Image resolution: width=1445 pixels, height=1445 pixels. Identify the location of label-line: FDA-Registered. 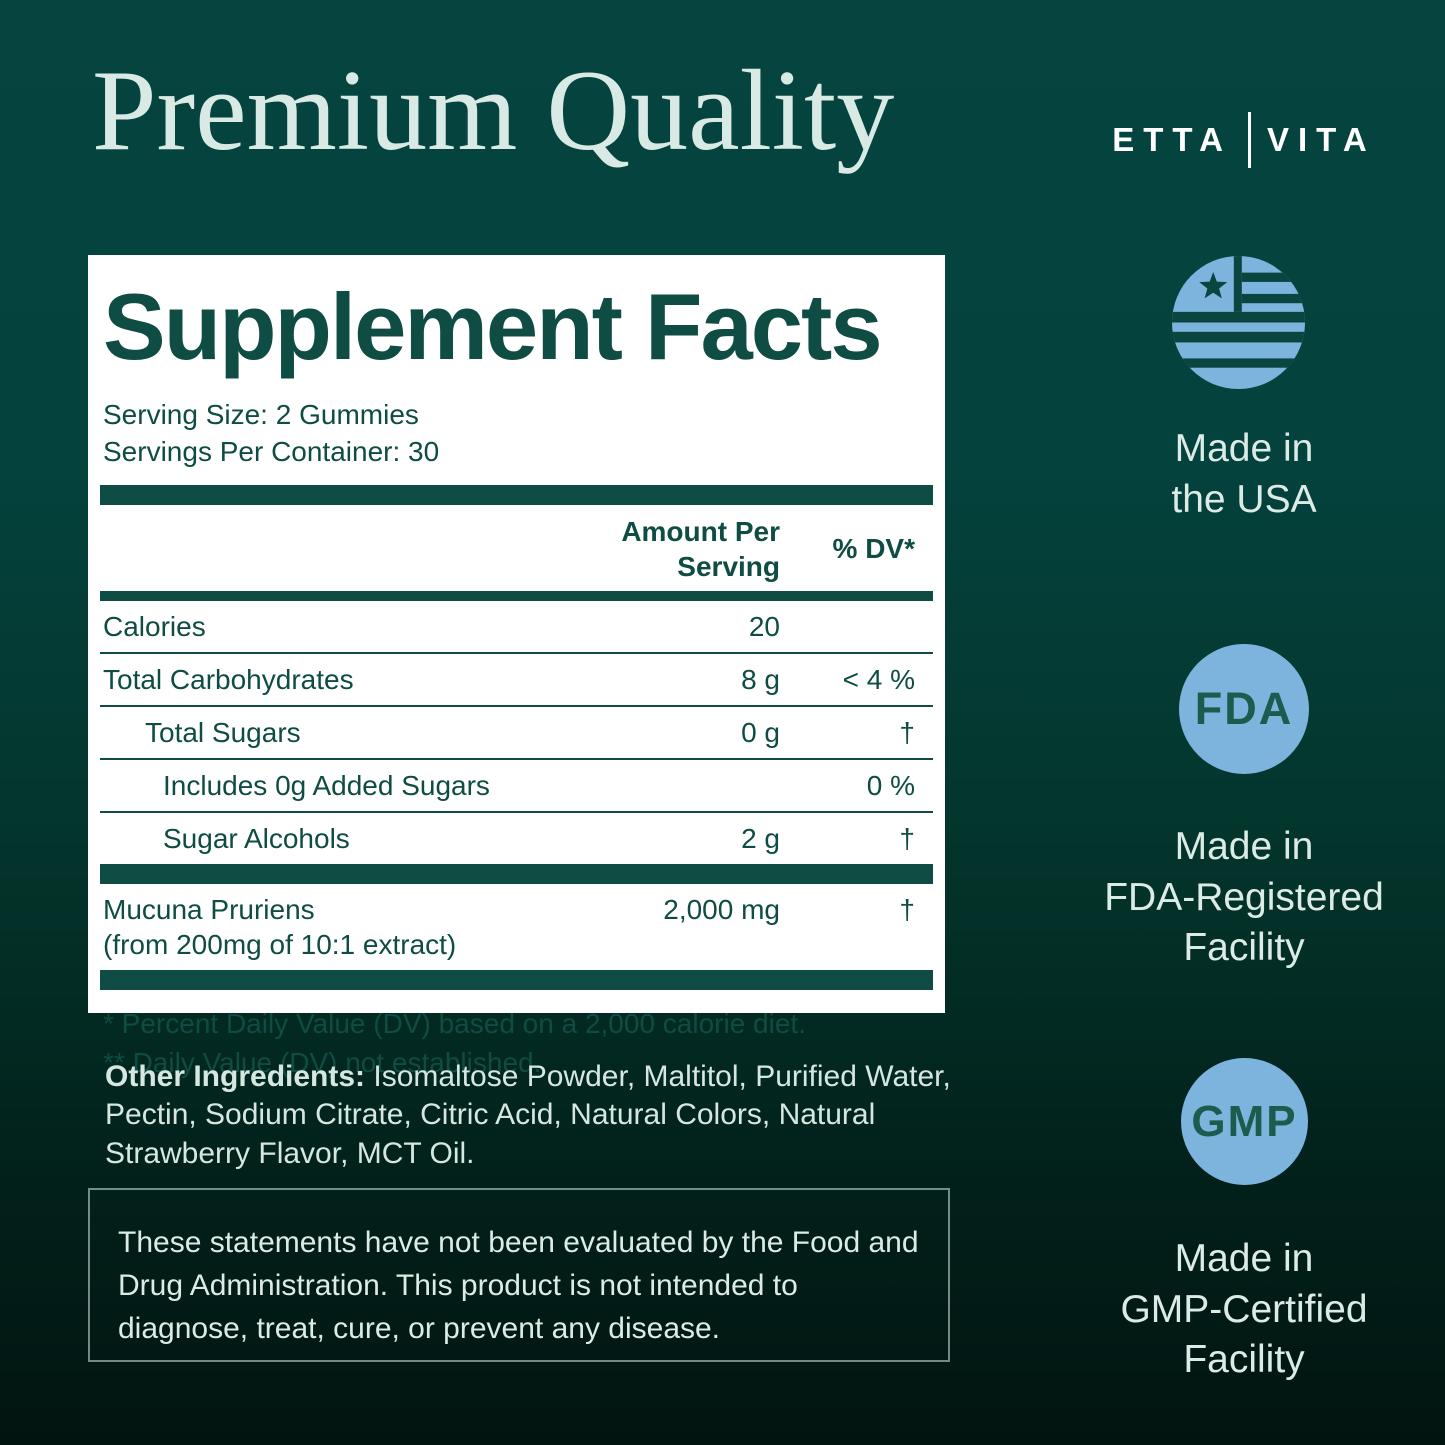
(1244, 897).